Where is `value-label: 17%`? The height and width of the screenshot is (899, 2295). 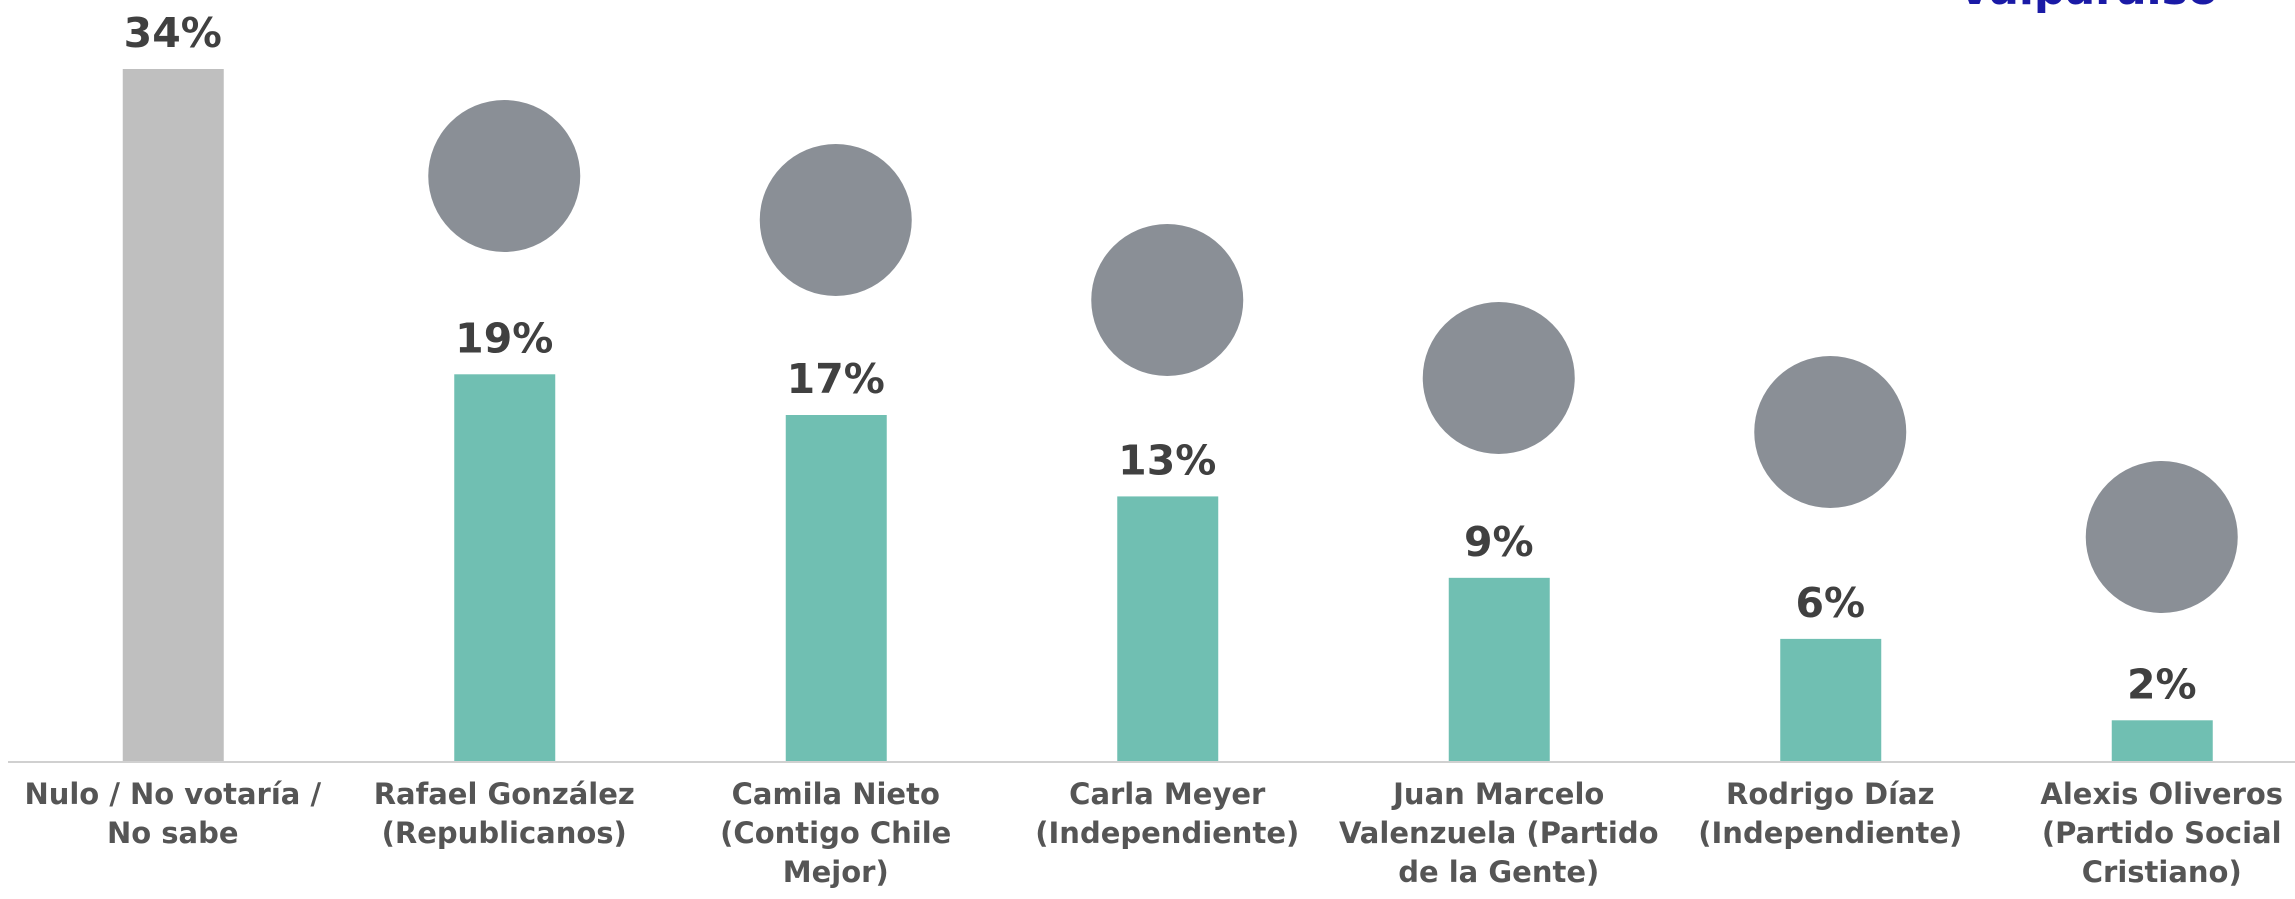
value-label: 17% is located at coordinates (836, 379).